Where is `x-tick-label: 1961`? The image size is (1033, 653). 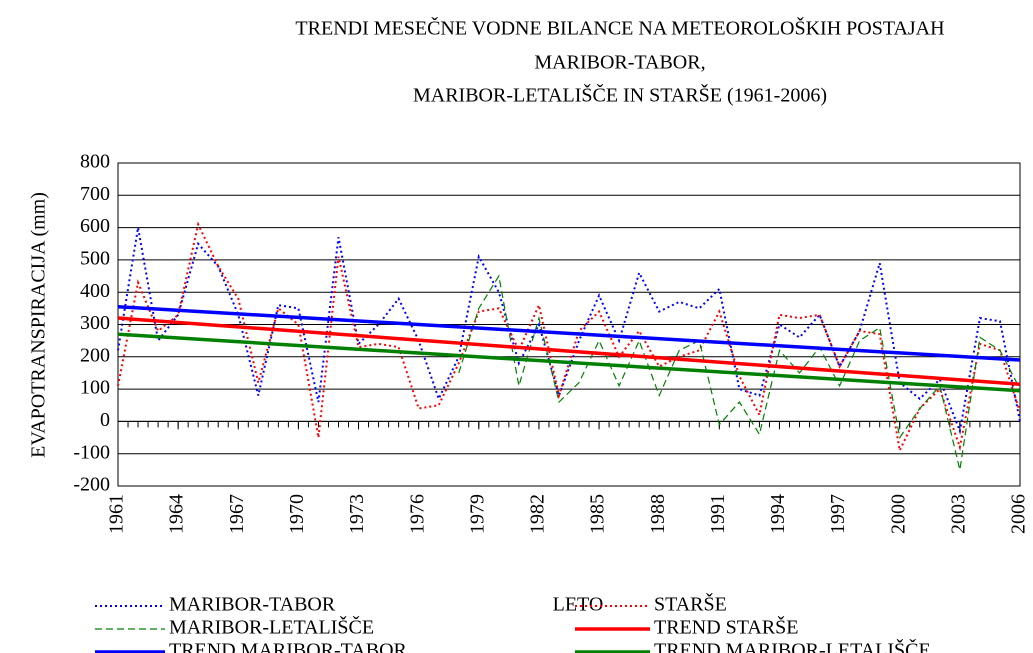
x-tick-label: 1961 is located at coordinates (117, 514).